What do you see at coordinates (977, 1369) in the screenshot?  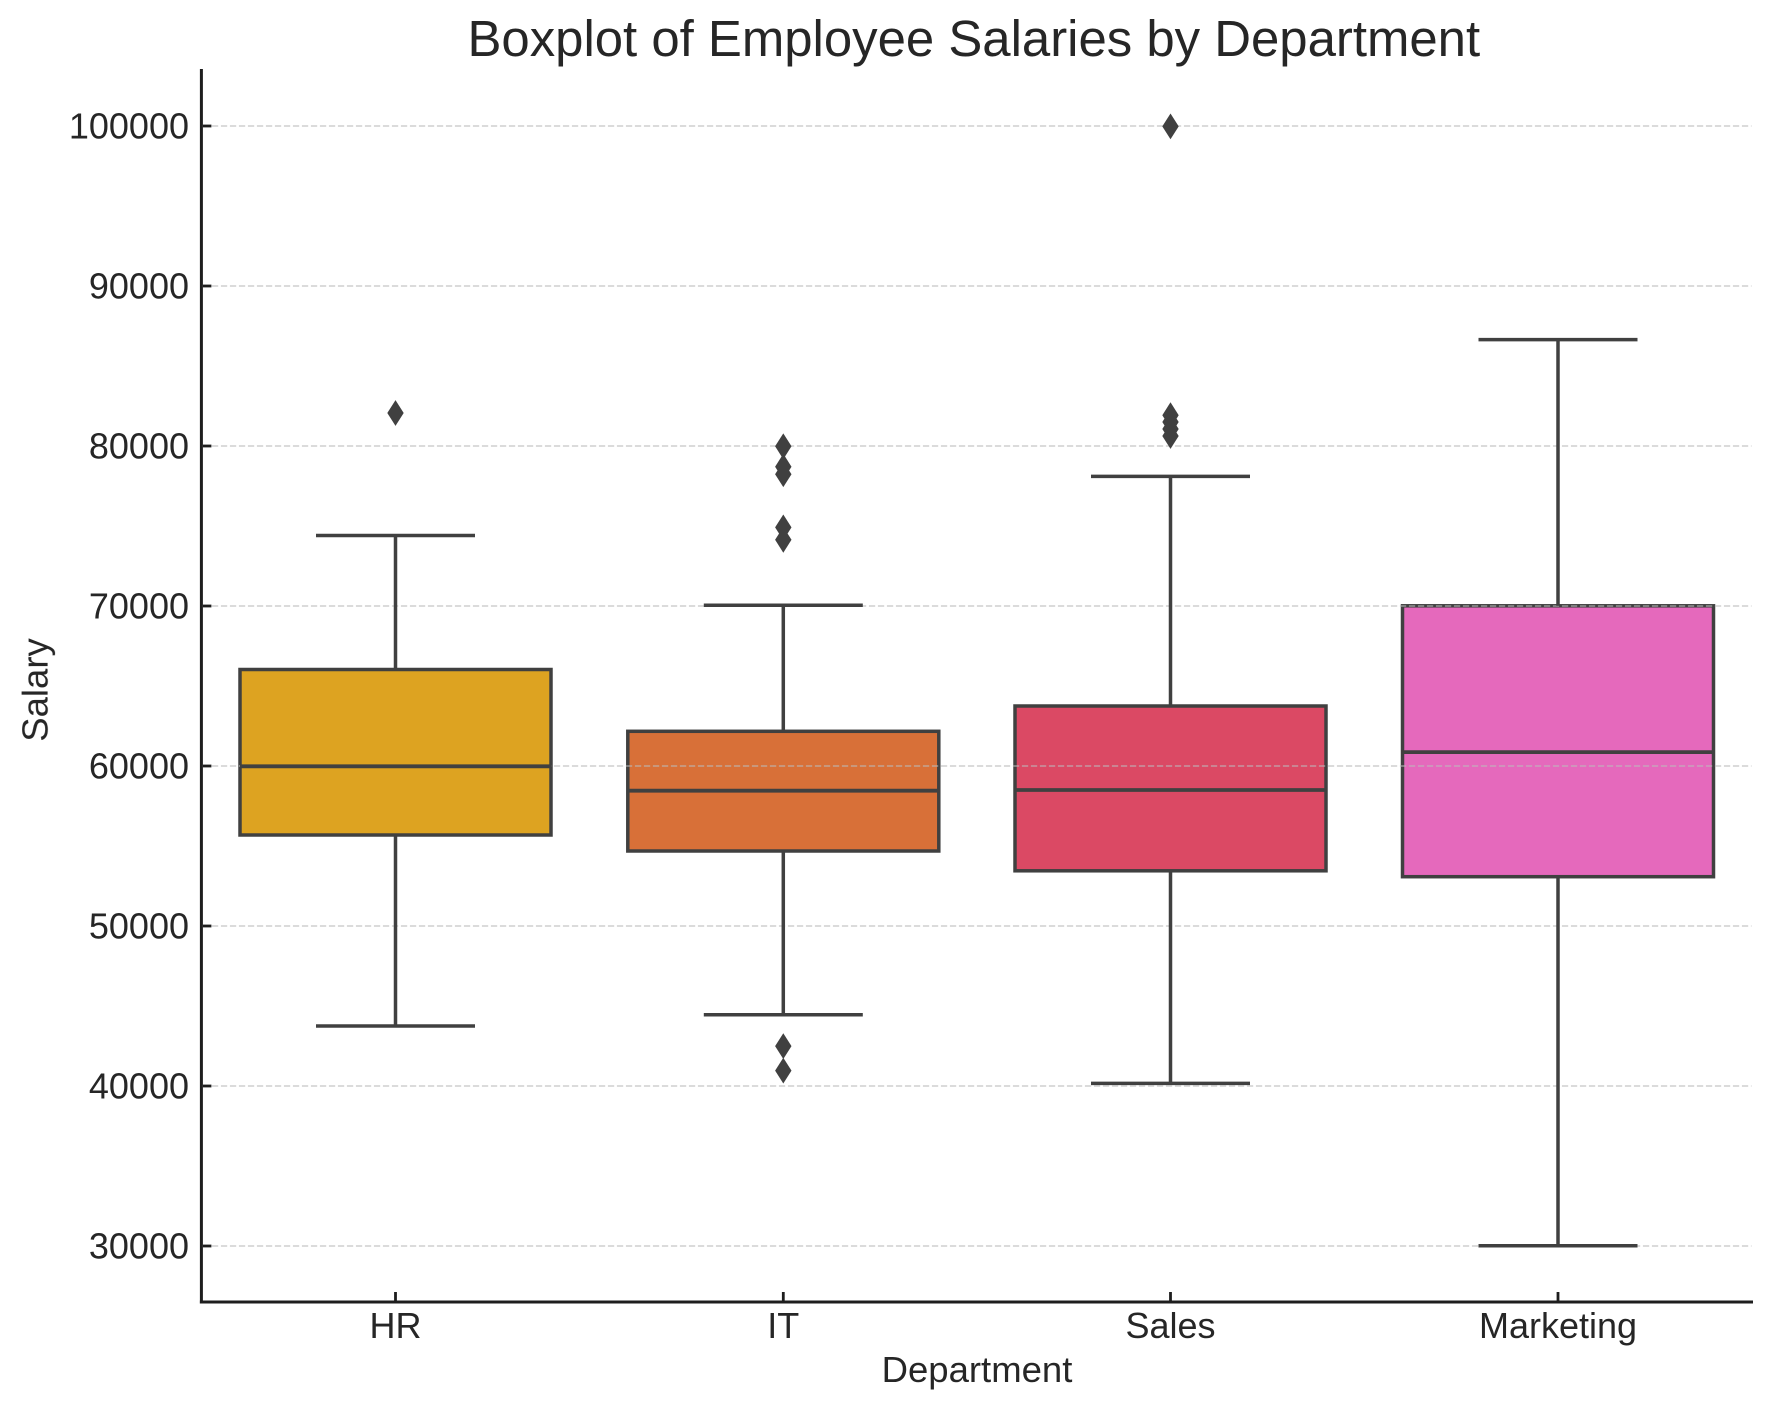 I see `svg-text: Department` at bounding box center [977, 1369].